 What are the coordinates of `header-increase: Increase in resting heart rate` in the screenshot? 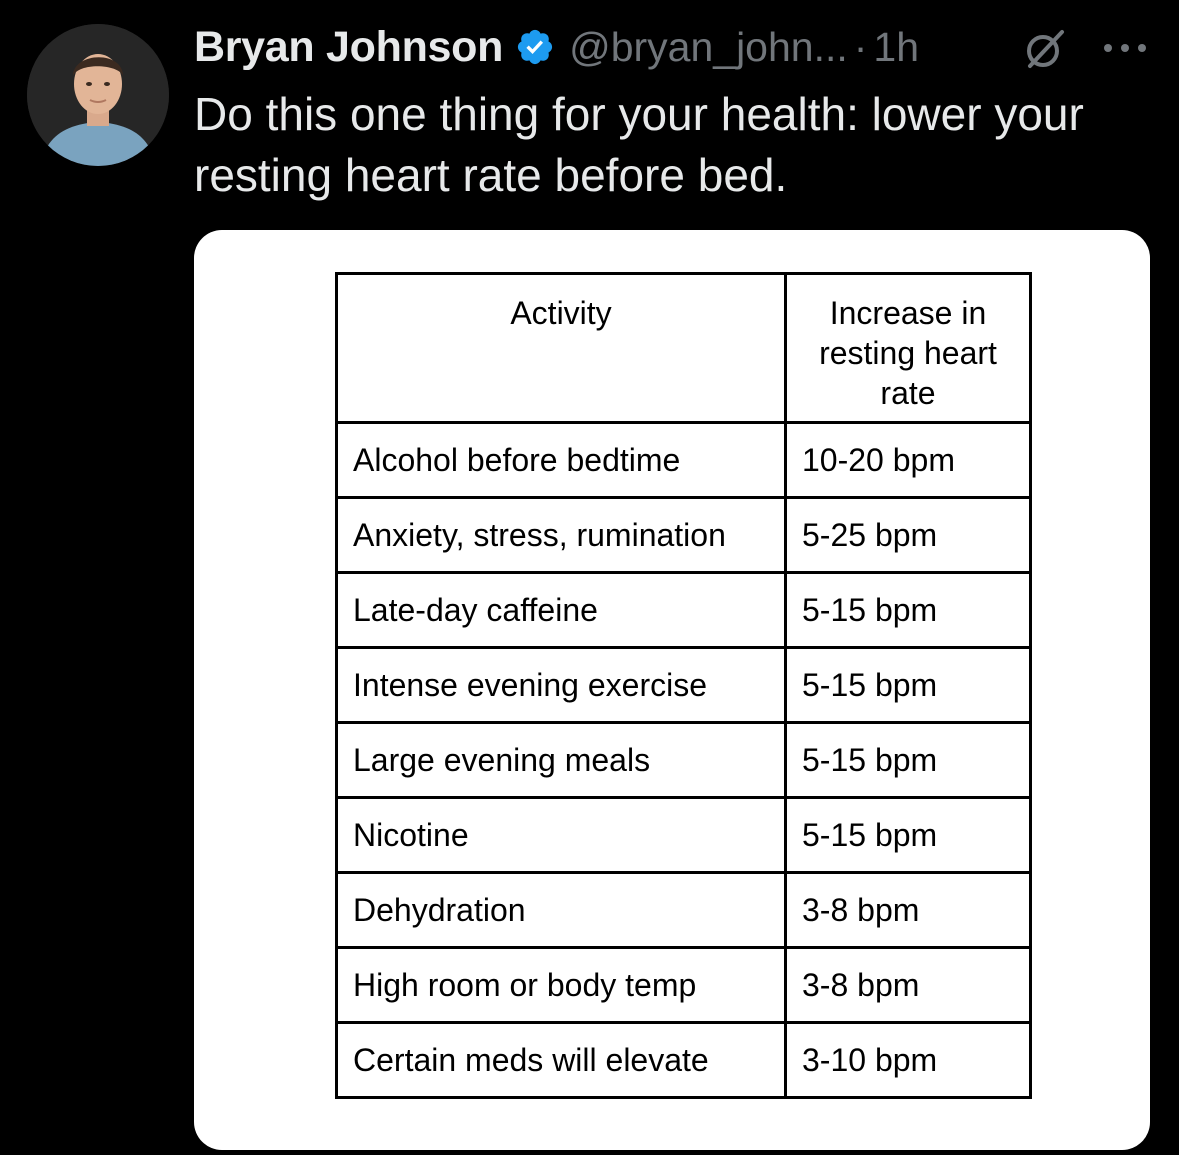 It's located at (908, 348).